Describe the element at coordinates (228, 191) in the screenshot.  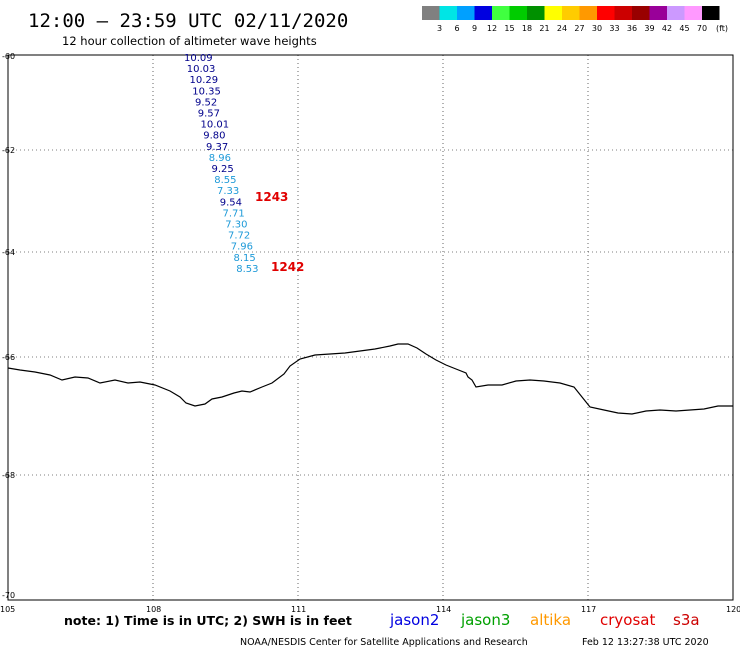
I see `wave-height-reading: 7.33` at that location.